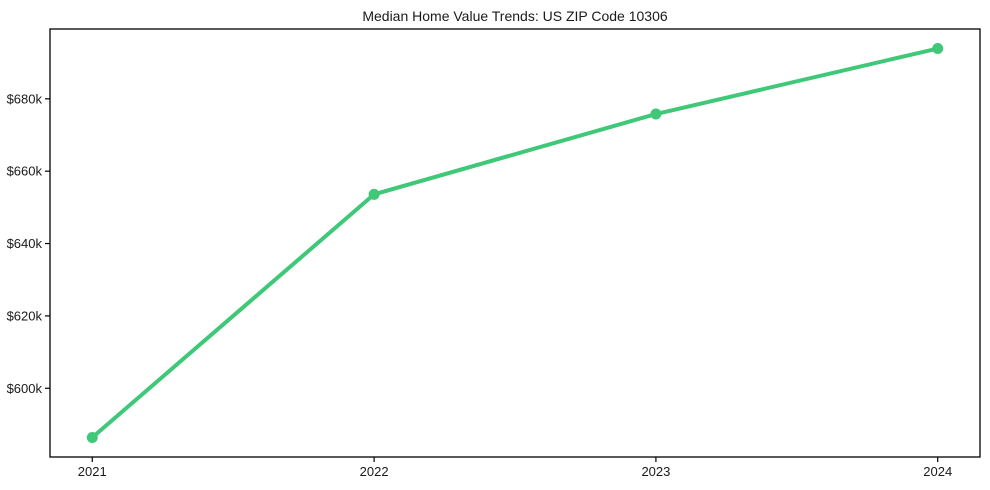 The width and height of the screenshot is (990, 490). What do you see at coordinates (937, 471) in the screenshot?
I see `x-tick-label: 2024` at bounding box center [937, 471].